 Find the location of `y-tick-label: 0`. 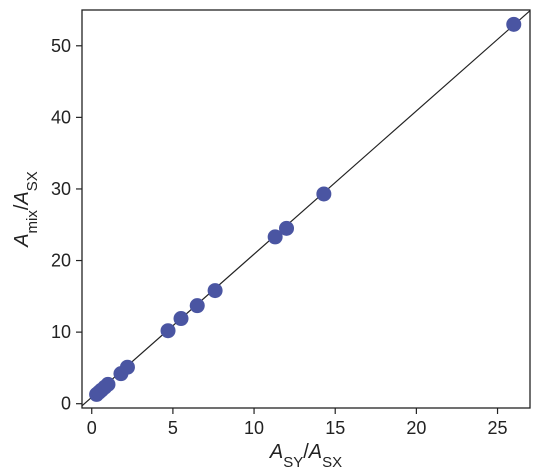

y-tick-label: 0 is located at coordinates (66, 404).